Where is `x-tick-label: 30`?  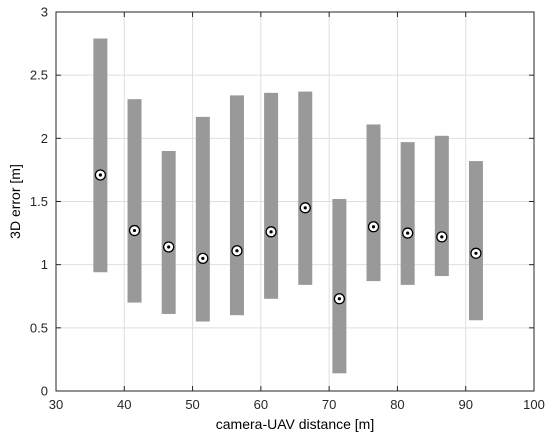 x-tick-label: 30 is located at coordinates (56, 404).